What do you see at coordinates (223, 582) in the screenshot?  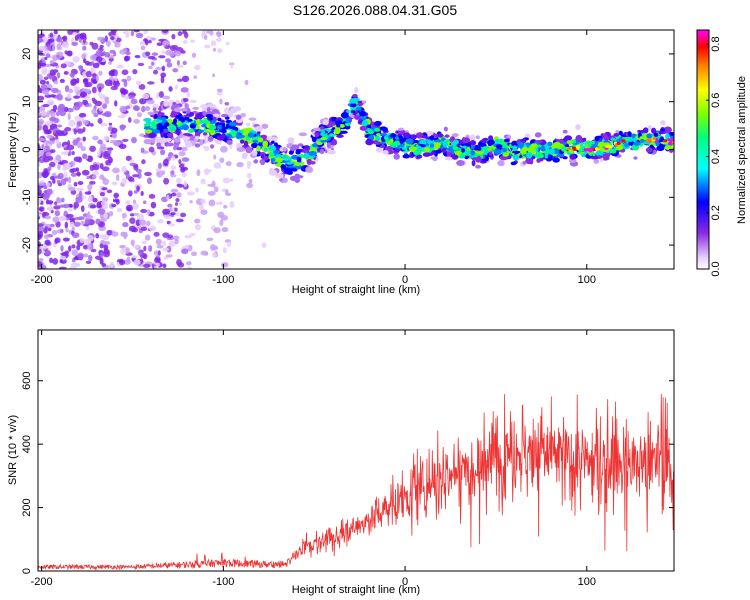 I see `snr-x-tick-label: -100` at bounding box center [223, 582].